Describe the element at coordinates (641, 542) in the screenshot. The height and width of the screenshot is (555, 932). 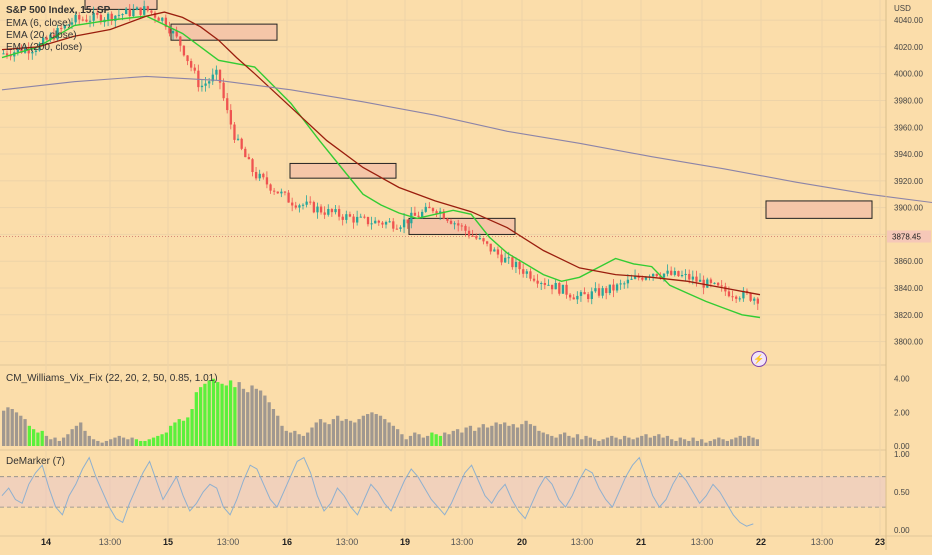
I see `time-tick-label: 21` at that location.